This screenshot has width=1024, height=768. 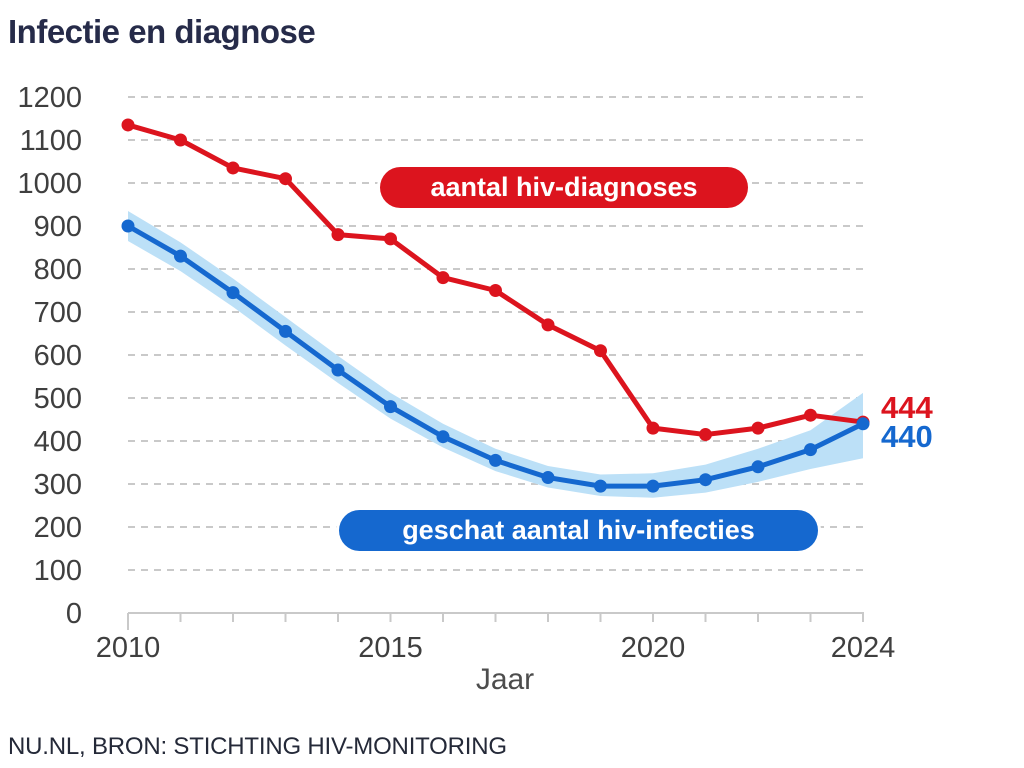 I want to click on x-tick-label: 2024, so click(x=863, y=648).